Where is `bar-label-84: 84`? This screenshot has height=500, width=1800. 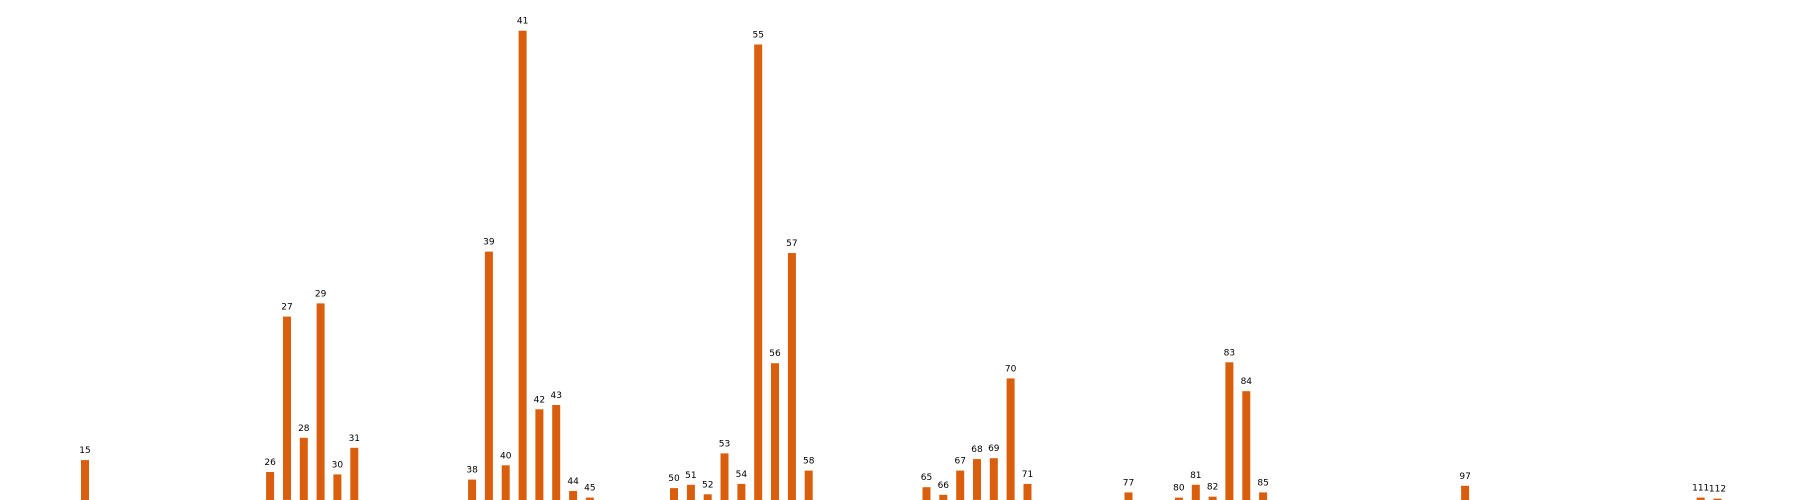 bar-label-84: 84 is located at coordinates (1247, 382).